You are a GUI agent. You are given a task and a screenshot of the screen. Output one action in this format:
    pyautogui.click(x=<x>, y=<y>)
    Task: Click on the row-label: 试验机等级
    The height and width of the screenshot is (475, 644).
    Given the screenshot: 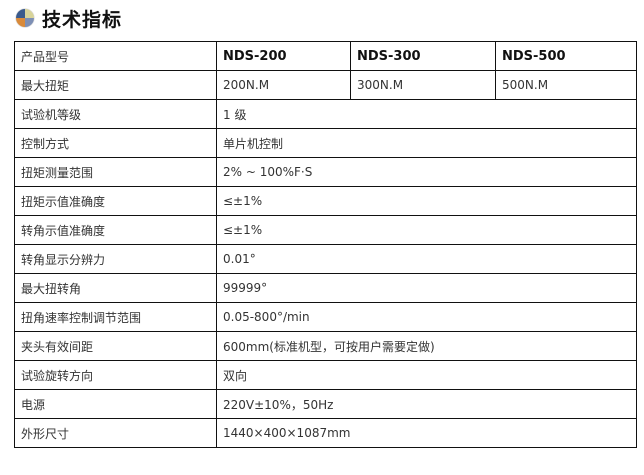 What is the action you would take?
    pyautogui.click(x=115, y=114)
    